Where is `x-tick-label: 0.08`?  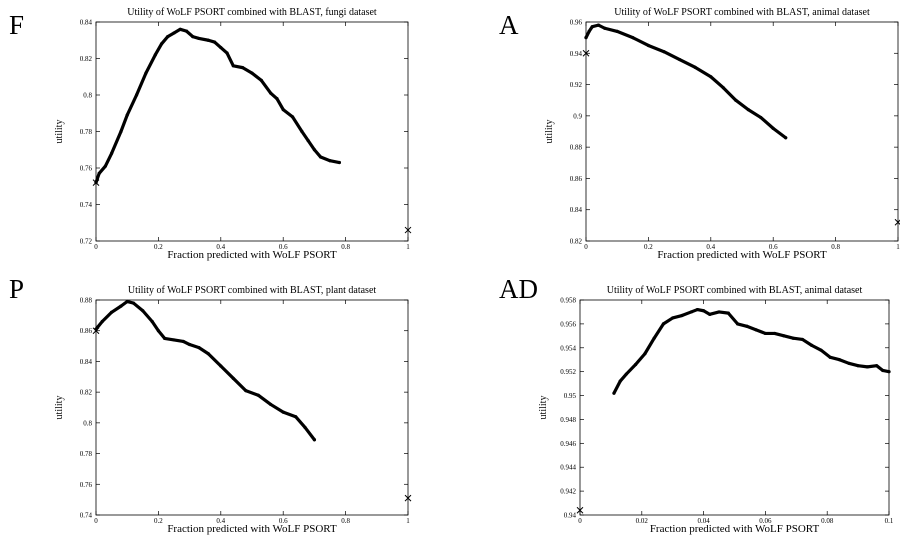 x-tick-label: 0.08 is located at coordinates (827, 521).